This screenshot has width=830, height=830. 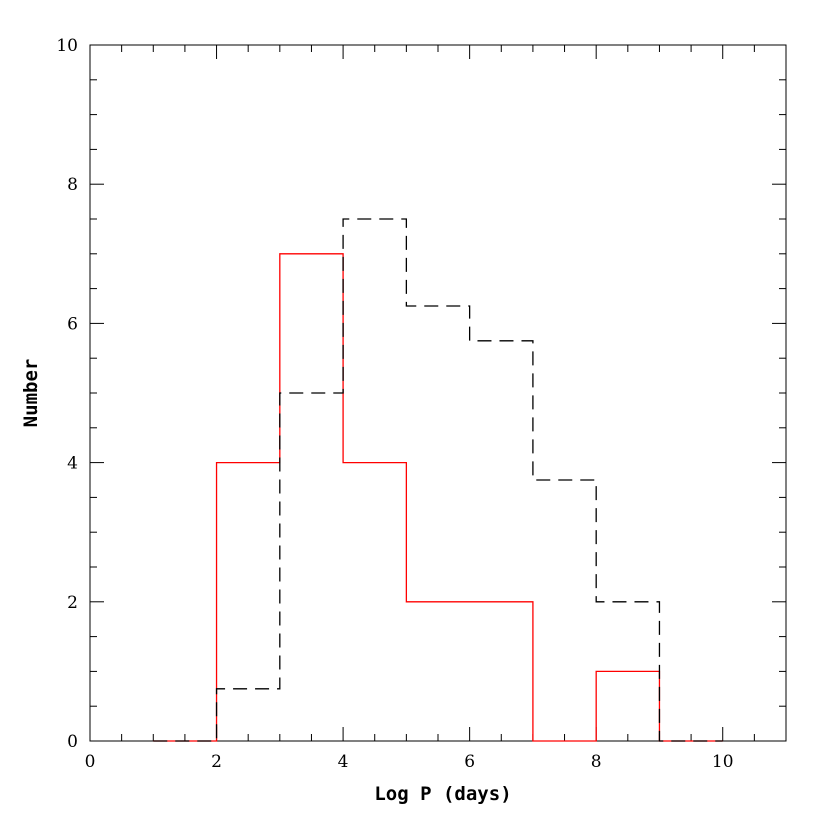 What do you see at coordinates (442, 794) in the screenshot?
I see `x-axis-label: Log P (days)` at bounding box center [442, 794].